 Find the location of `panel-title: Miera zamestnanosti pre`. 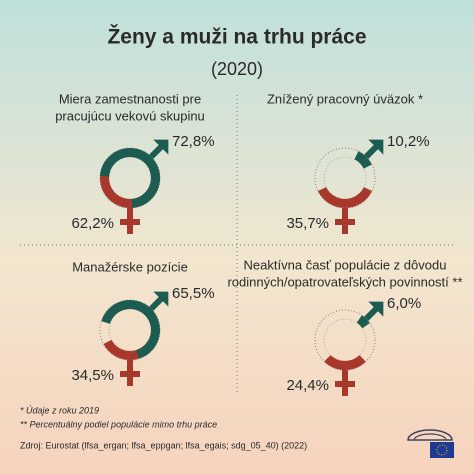

panel-title: Miera zamestnanosti pre is located at coordinates (130, 98).